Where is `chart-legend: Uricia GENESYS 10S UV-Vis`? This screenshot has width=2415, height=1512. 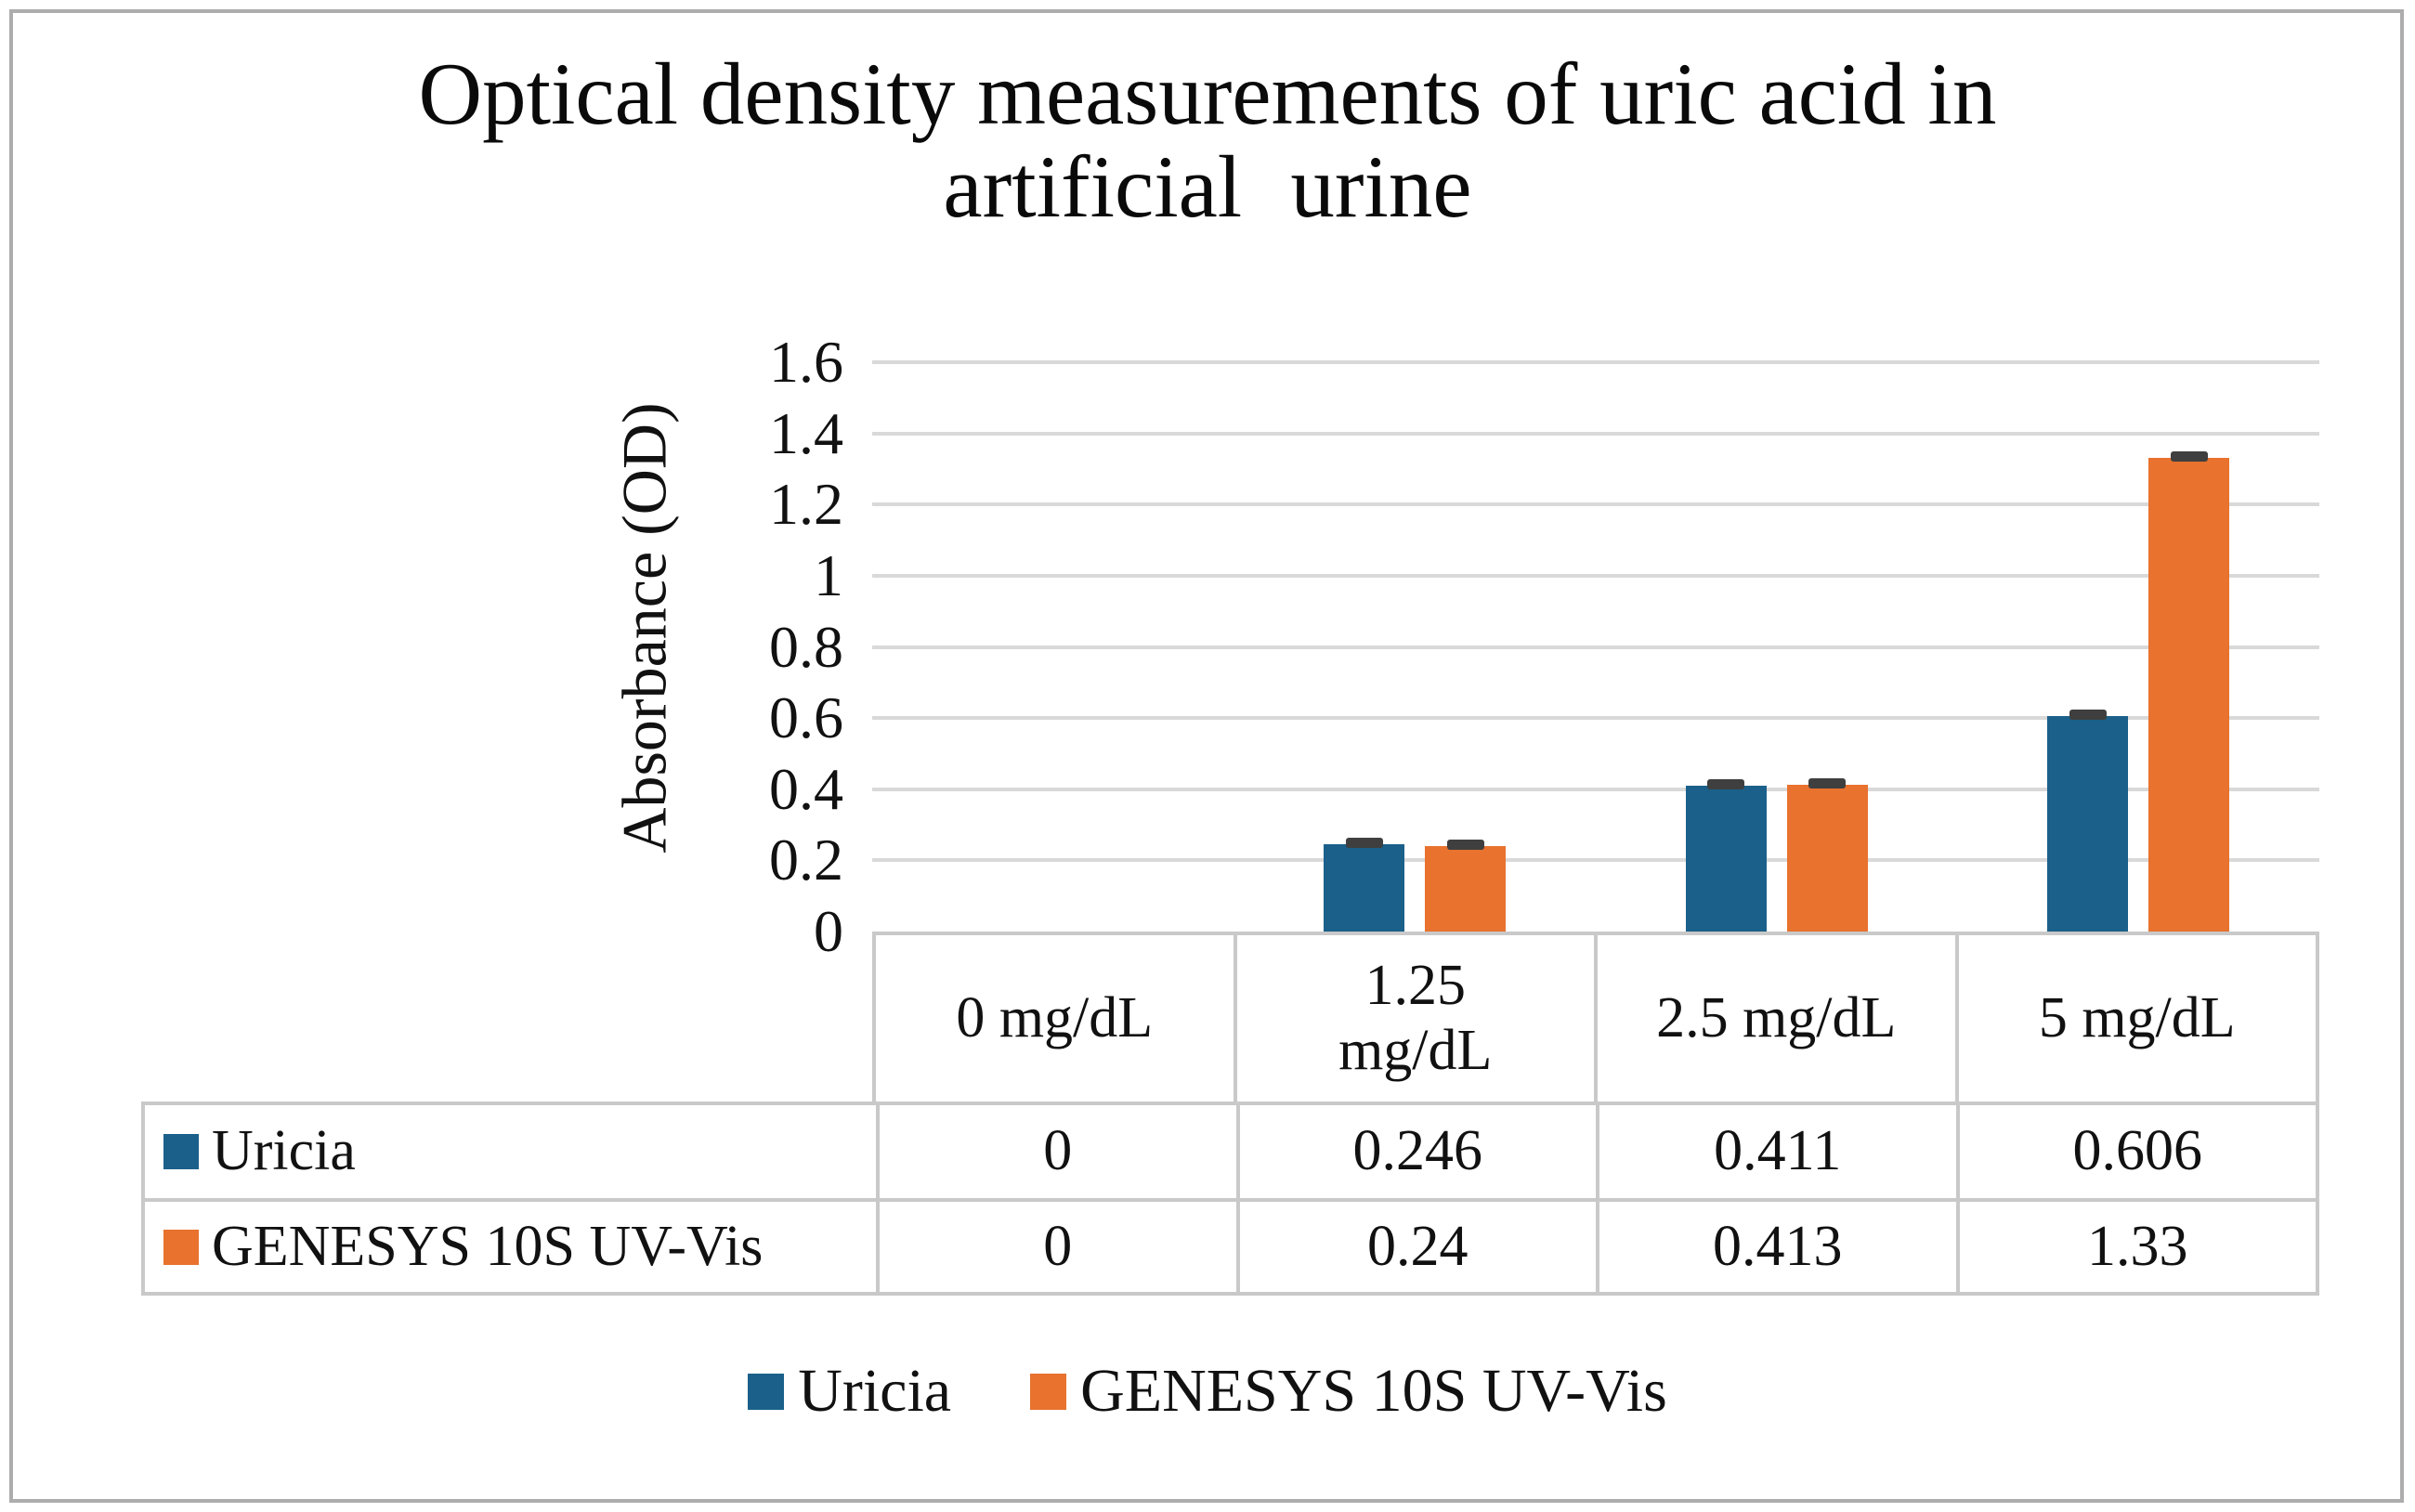
chart-legend: Uricia GENESYS 10S UV-Vis is located at coordinates (1207, 1391).